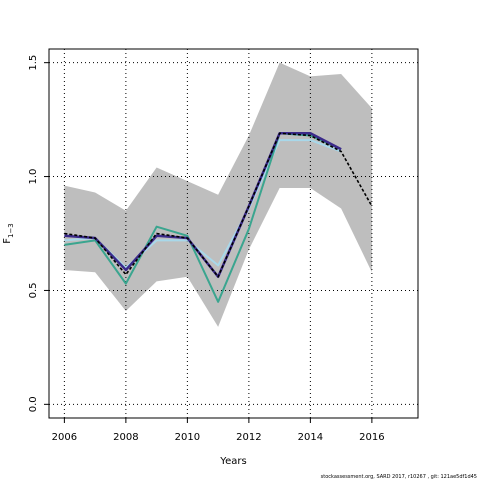 This screenshot has height=480, width=480. I want to click on x-tick-label: 2010, so click(187, 437).